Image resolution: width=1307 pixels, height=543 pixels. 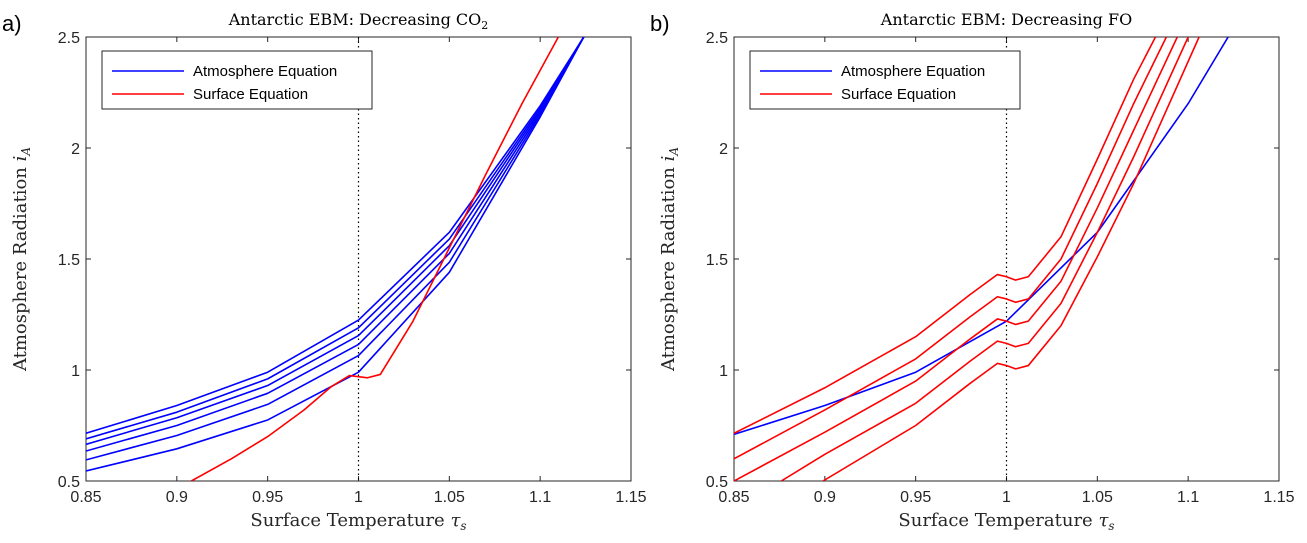 I want to click on chart-title: Antarctic EBM: Decreasing FO, so click(x=1006, y=19).